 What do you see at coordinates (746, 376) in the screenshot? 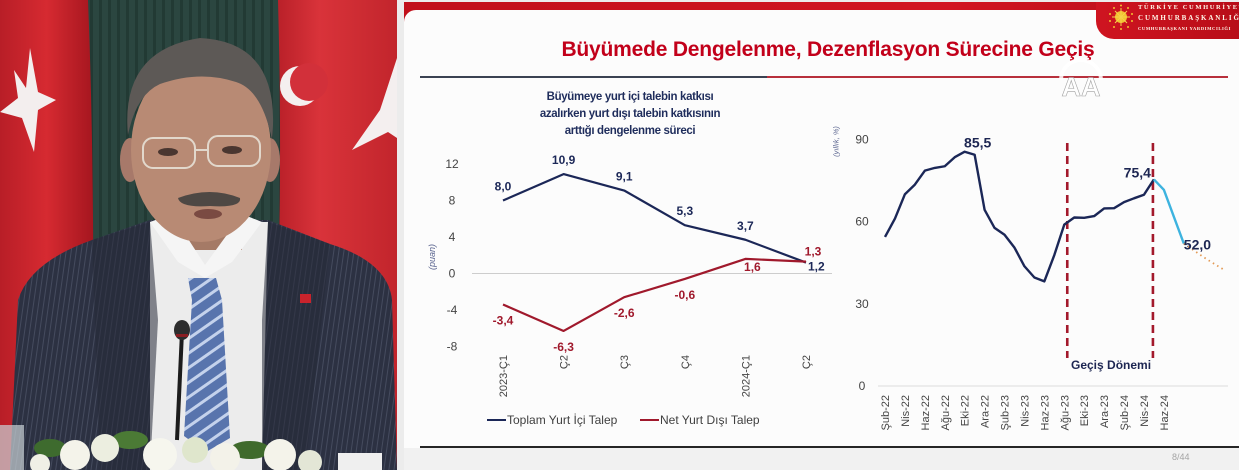
I see `x-tick-label: 2024-Ç1` at bounding box center [746, 376].